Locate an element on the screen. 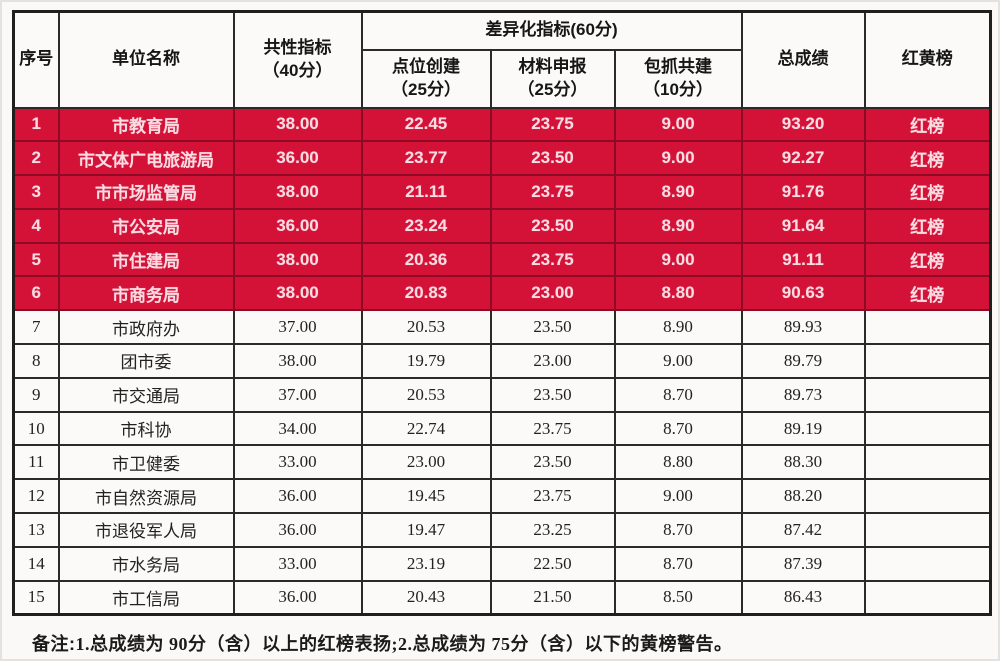 This screenshot has height=661, width=1000. table-row: 8 团市委 38.00 19.79 23.00 9.00 89.79 is located at coordinates (502, 361).